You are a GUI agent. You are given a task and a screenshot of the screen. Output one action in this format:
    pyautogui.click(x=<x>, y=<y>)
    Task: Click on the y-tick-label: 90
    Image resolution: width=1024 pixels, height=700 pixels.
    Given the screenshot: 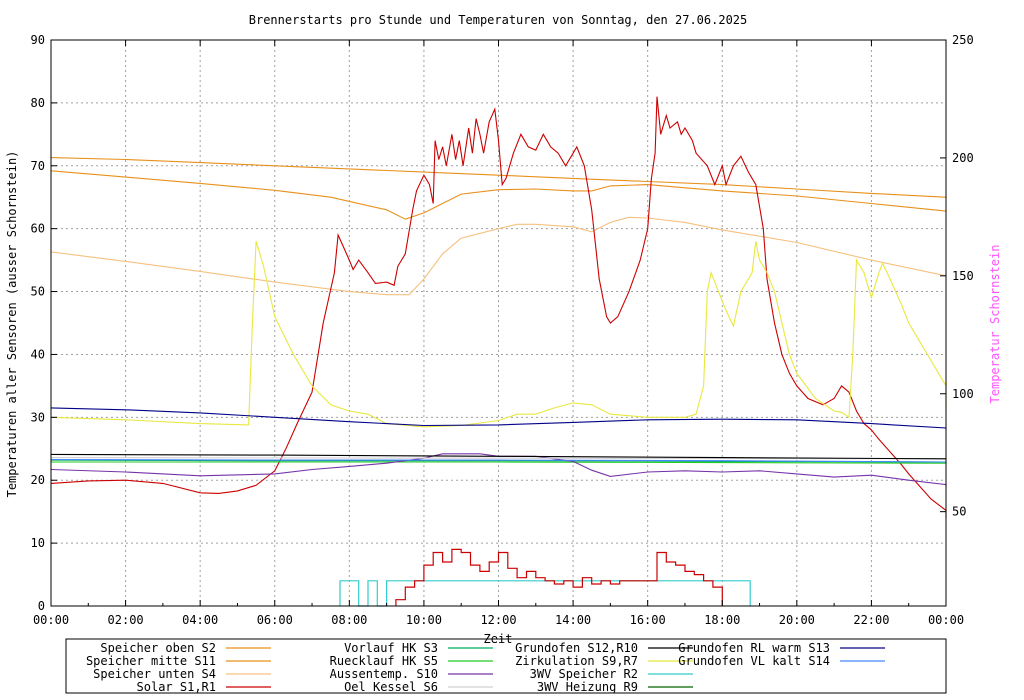 What is the action you would take?
    pyautogui.click(x=38, y=40)
    